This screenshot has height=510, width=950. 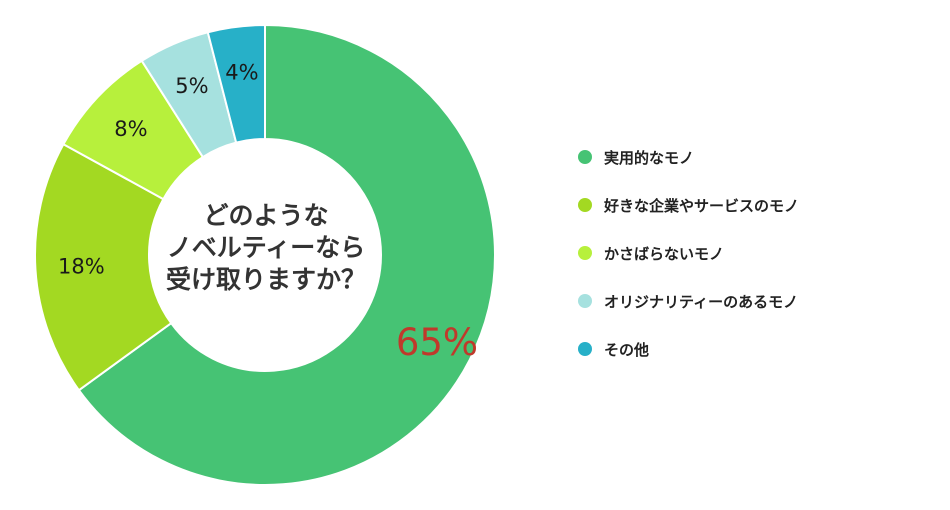 What do you see at coordinates (265, 279) in the screenshot?
I see `chart-title-line-3: 受け取りますか？` at bounding box center [265, 279].